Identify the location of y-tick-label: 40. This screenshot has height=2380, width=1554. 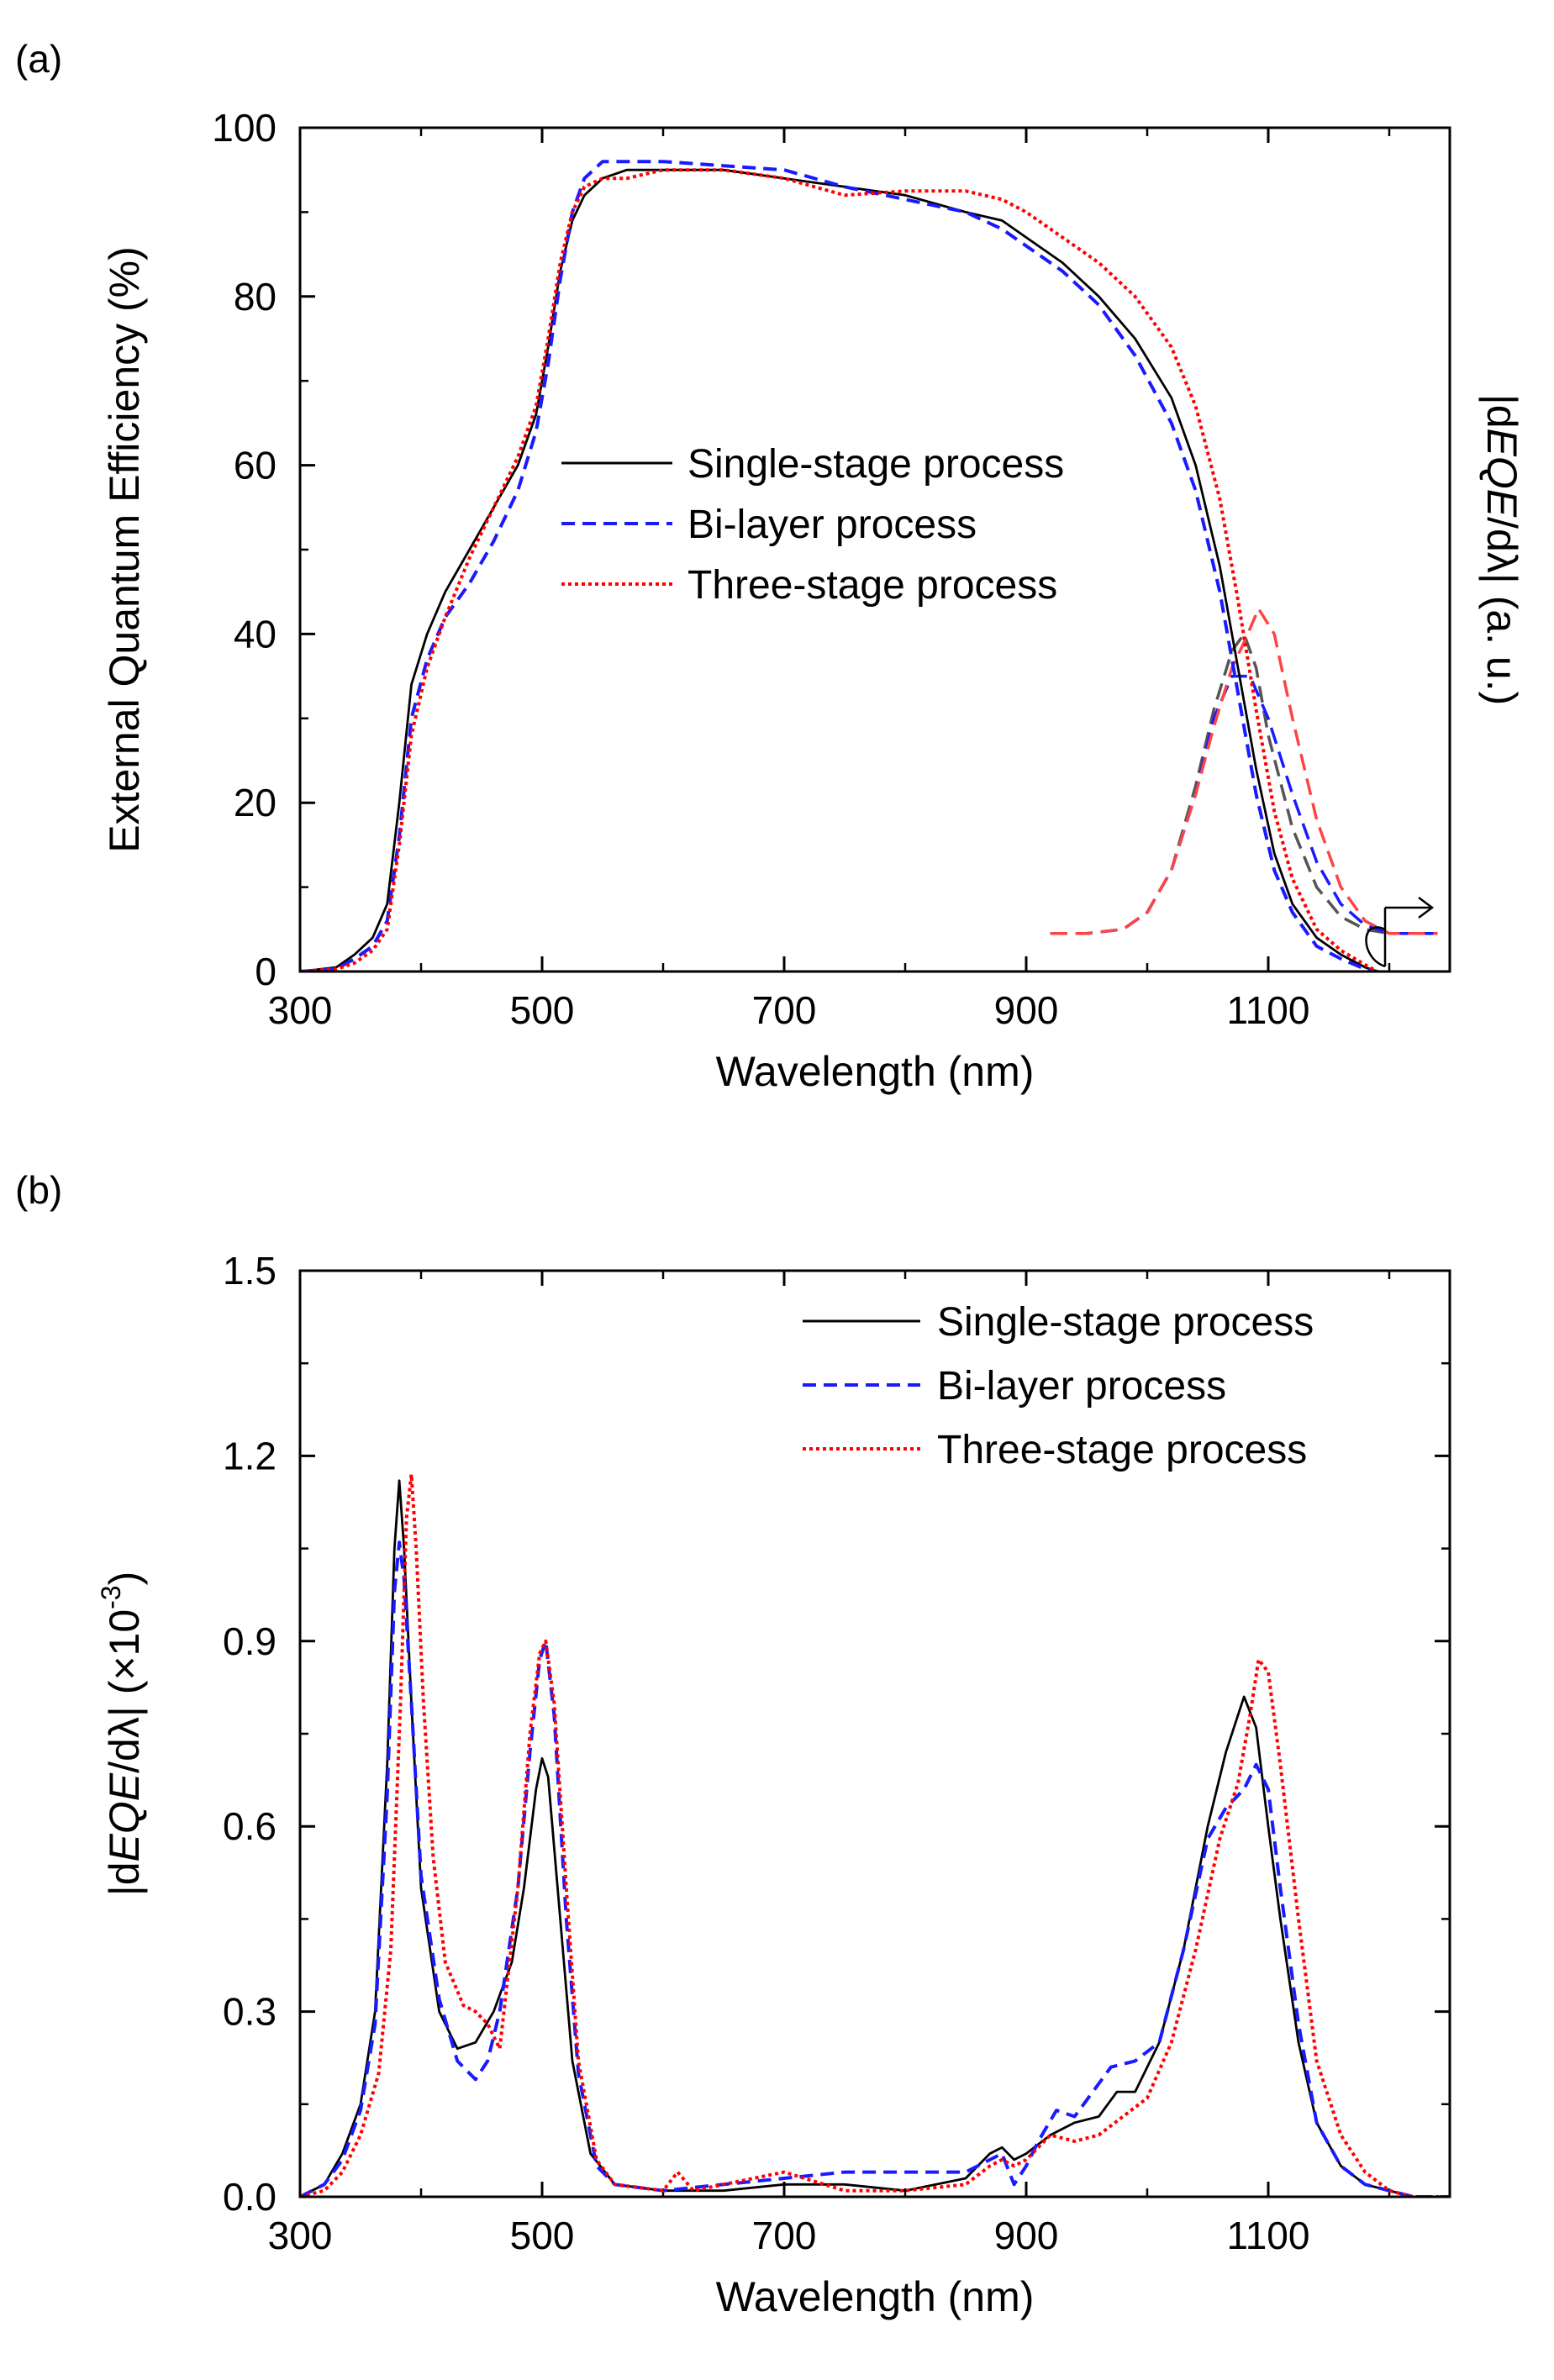
(255, 634).